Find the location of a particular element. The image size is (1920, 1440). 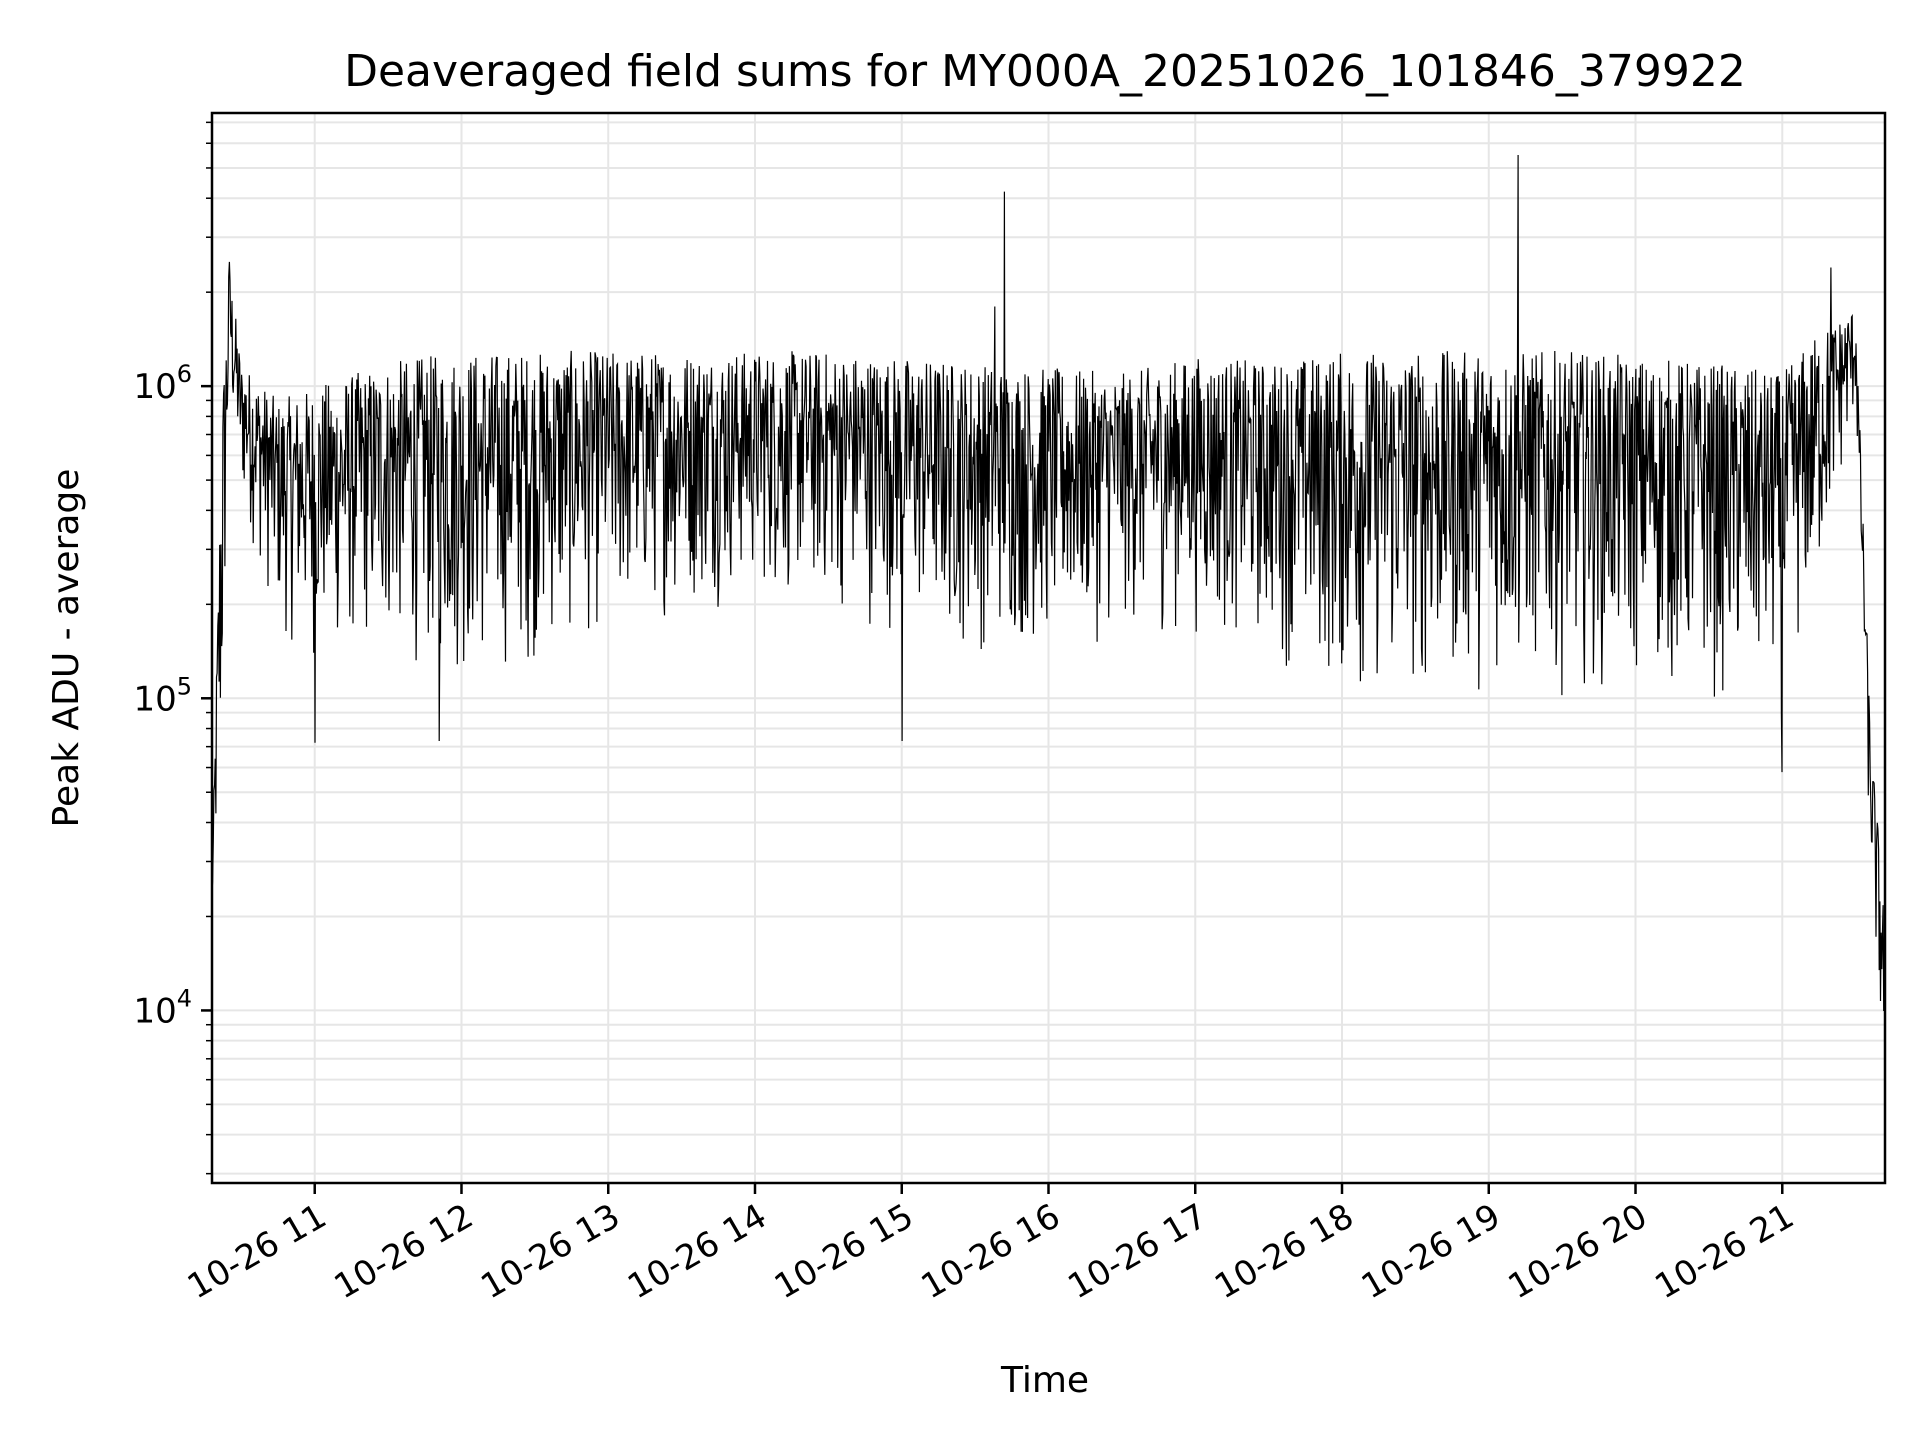

x-axis-label: Time is located at coordinates (1044, 1380).